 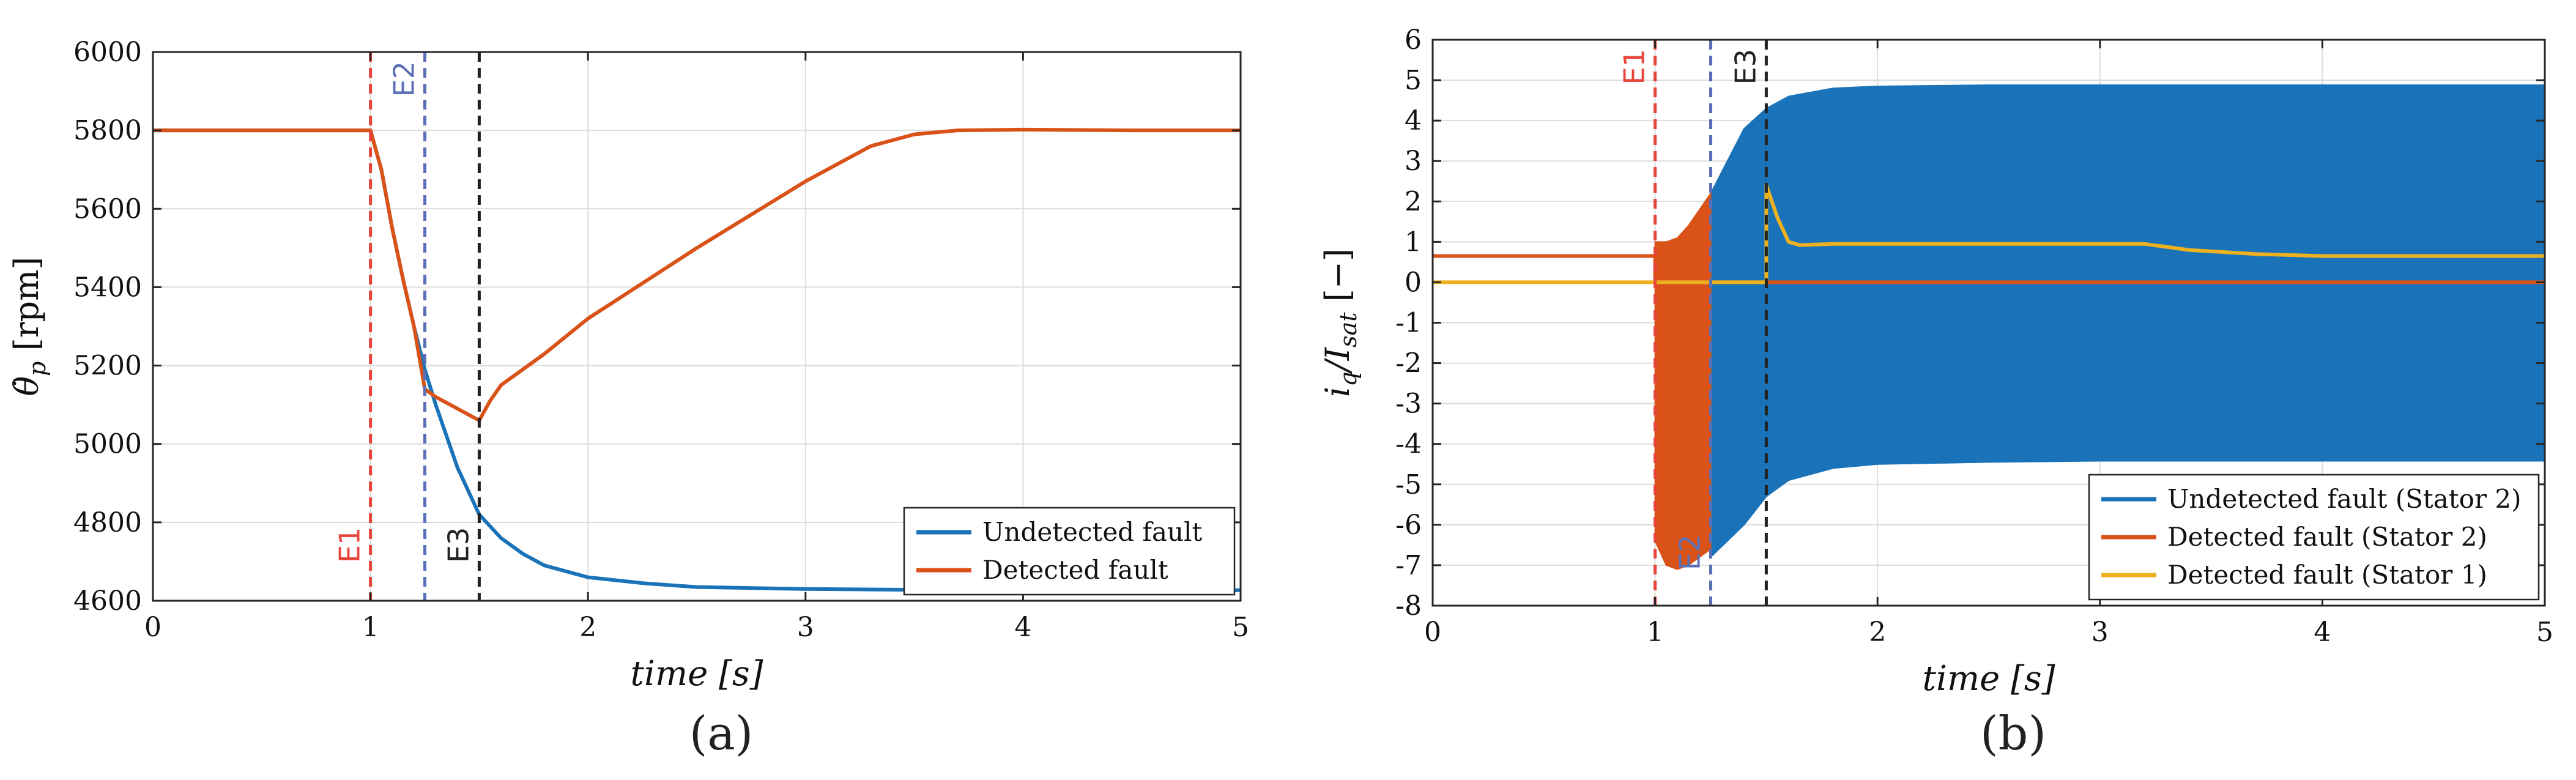 I want to click on legend: Undetected fault Detected fault, so click(x=1069, y=552).